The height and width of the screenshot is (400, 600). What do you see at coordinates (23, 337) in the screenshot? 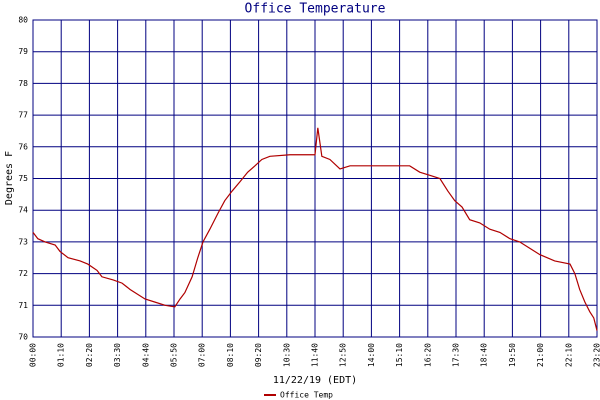
I see `y-tick-label: 70` at bounding box center [23, 337].